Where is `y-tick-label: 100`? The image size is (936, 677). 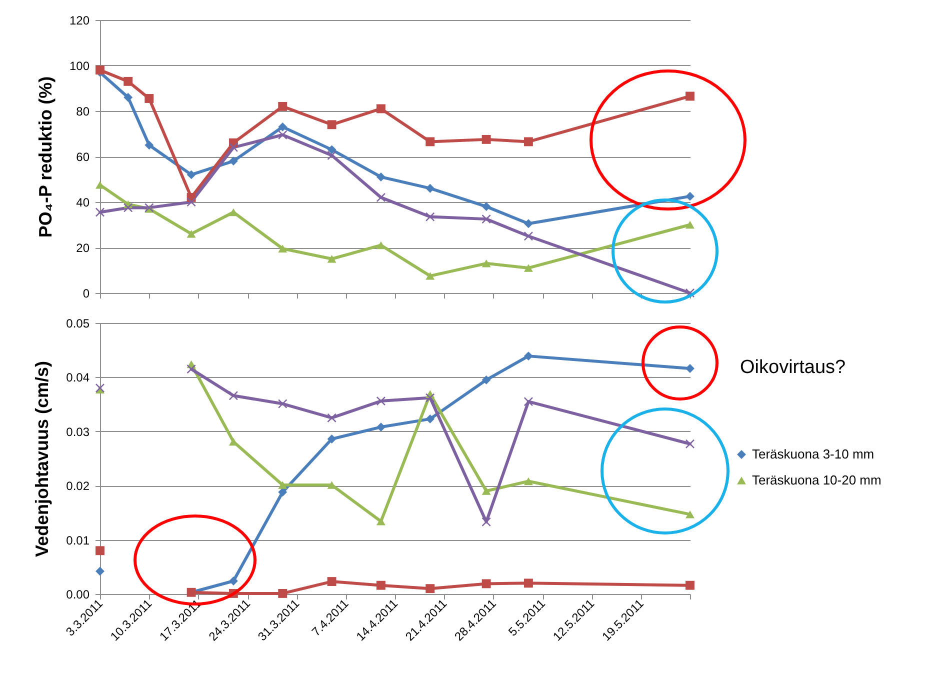 y-tick-label: 100 is located at coordinates (79, 66).